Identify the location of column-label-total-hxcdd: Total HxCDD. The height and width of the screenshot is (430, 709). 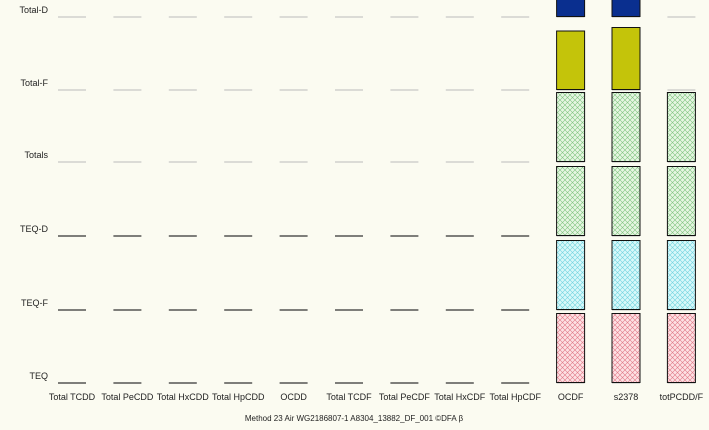
(183, 397).